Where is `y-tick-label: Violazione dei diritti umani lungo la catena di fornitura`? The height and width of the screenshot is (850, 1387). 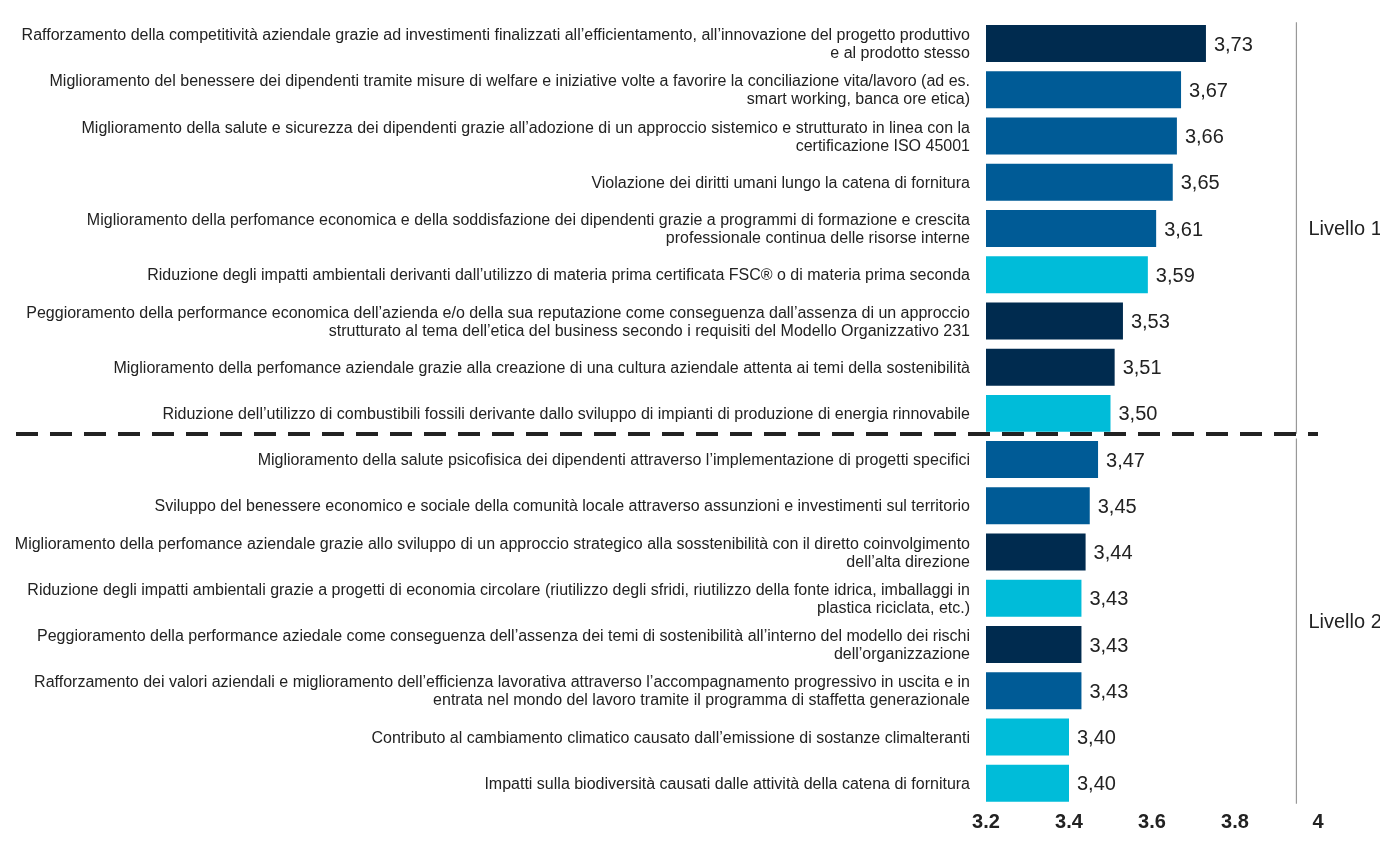 y-tick-label: Violazione dei diritti umani lungo la catena di fornitura is located at coordinates (781, 182).